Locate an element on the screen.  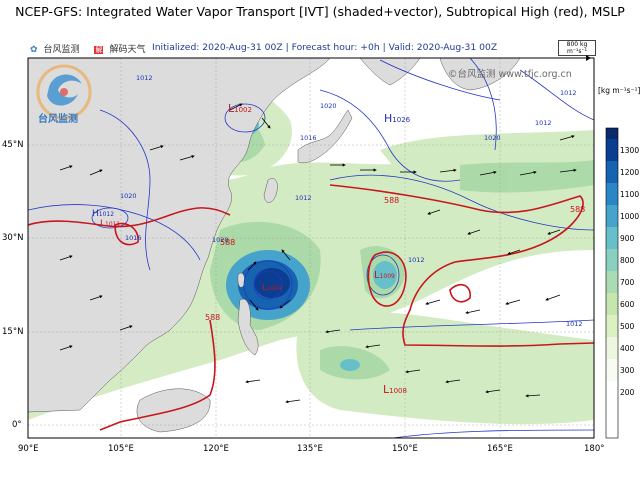
vector-reference-key: 800 kg m⁻¹s⁻¹ is located at coordinates (577, 50).